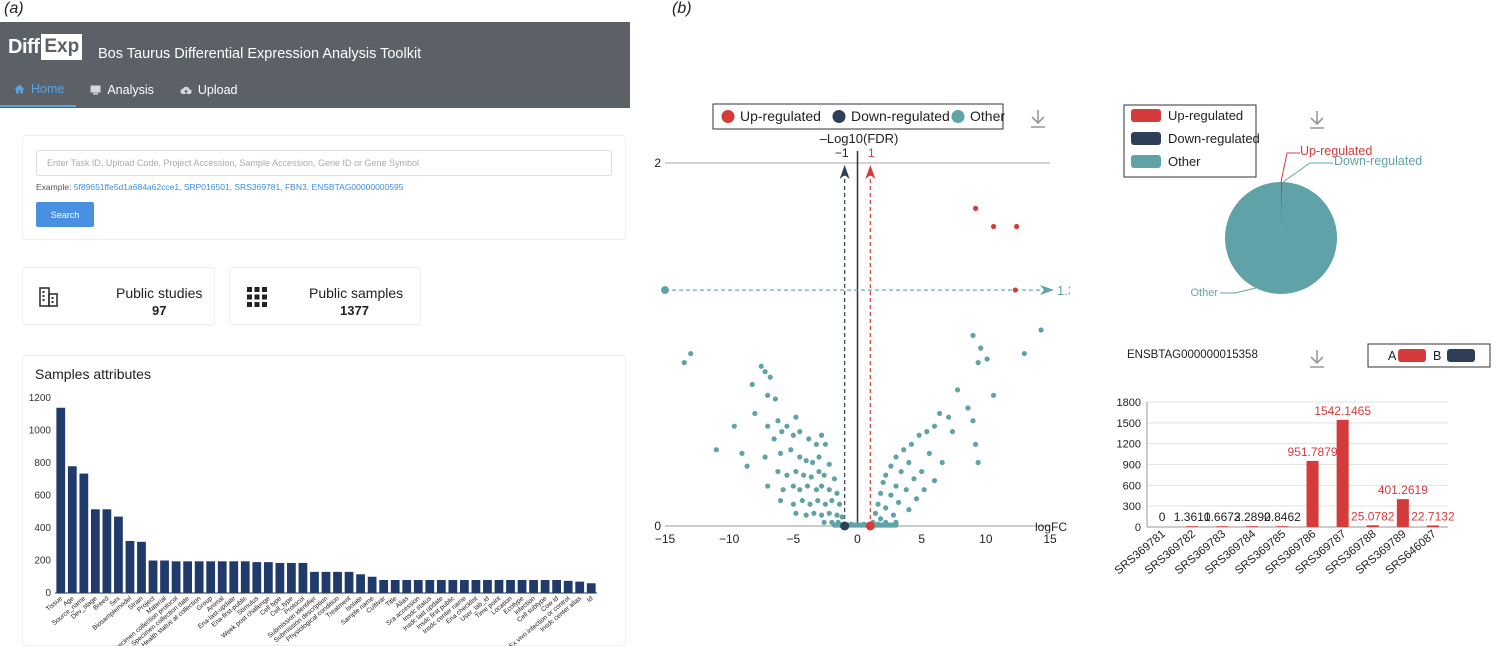 The image size is (1500, 646). Describe the element at coordinates (297, 187) in the screenshot. I see `example-gene-symbol: FBN3,` at that location.